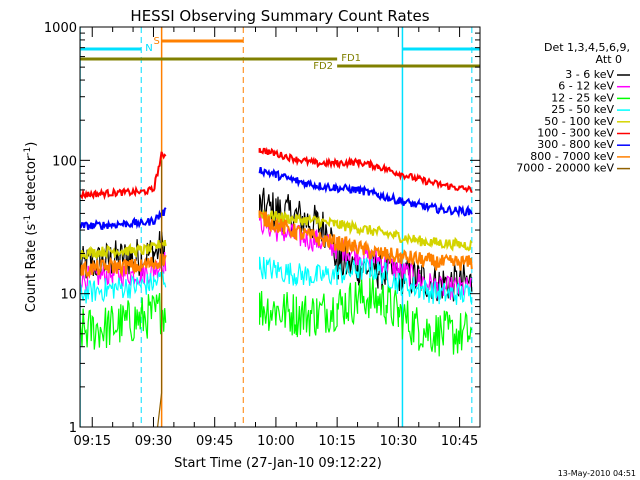  I want to click on ylabel-main: Count Rate (s, so click(31, 268).